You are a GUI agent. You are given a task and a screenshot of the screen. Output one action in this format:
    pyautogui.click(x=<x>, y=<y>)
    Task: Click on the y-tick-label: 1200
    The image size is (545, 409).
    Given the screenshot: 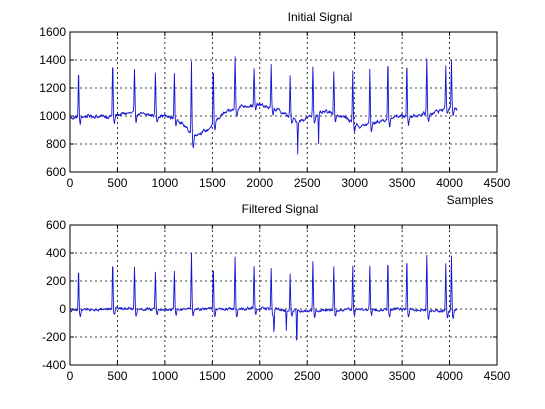 What is the action you would take?
    pyautogui.click(x=52, y=88)
    